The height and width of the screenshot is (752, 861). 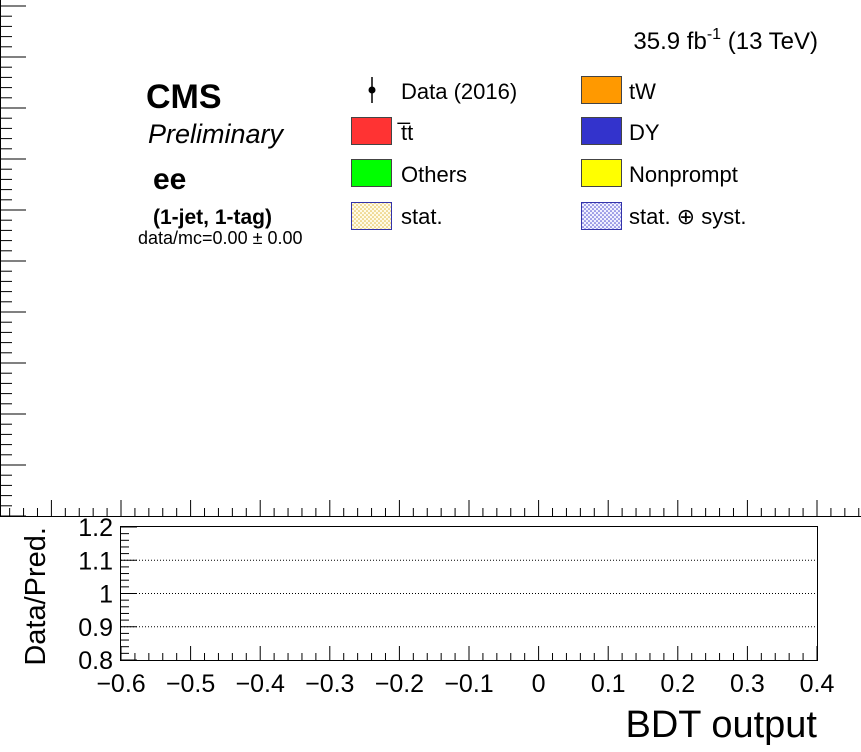 What do you see at coordinates (601, 90) in the screenshot?
I see `legend-swatch-tw` at bounding box center [601, 90].